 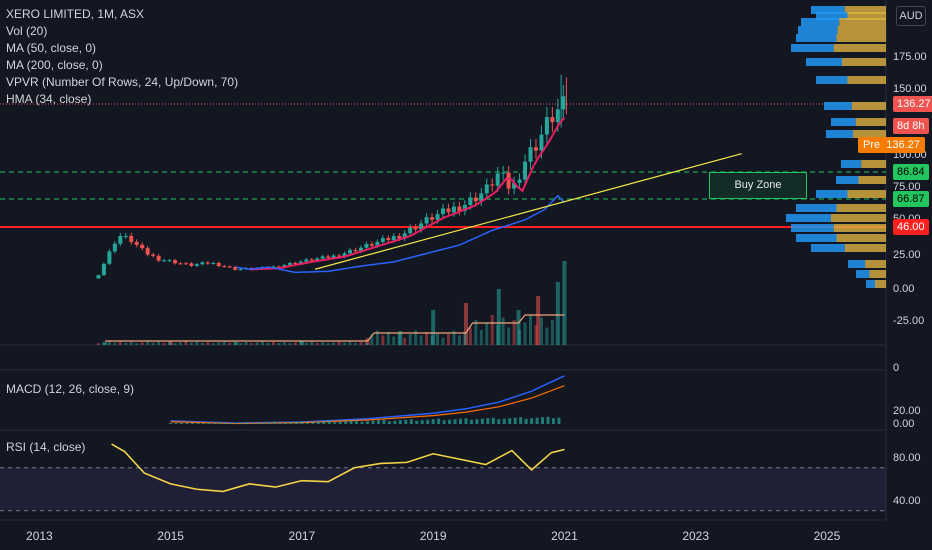 What do you see at coordinates (39, 536) in the screenshot?
I see `x-tick-label: 2013` at bounding box center [39, 536].